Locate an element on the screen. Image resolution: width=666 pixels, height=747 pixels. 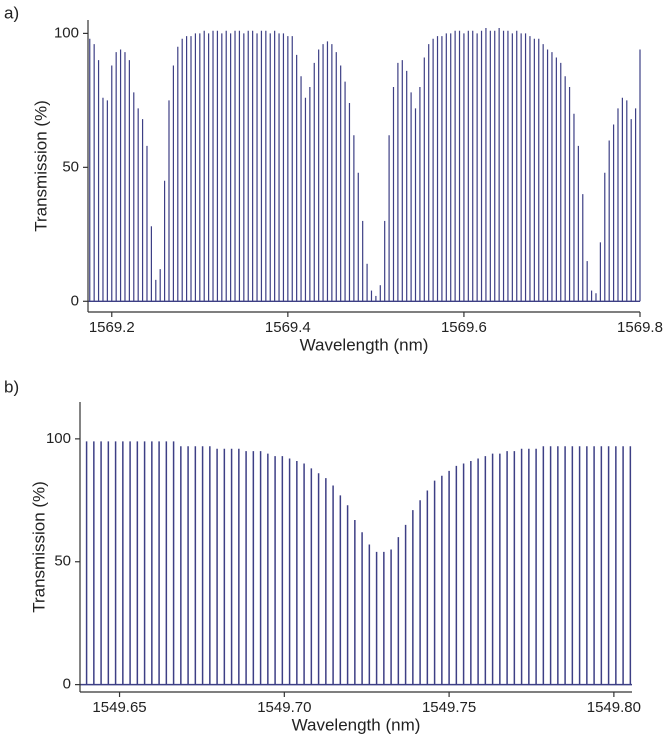
x-tick-label: 1549.75 is located at coordinates (449, 707).